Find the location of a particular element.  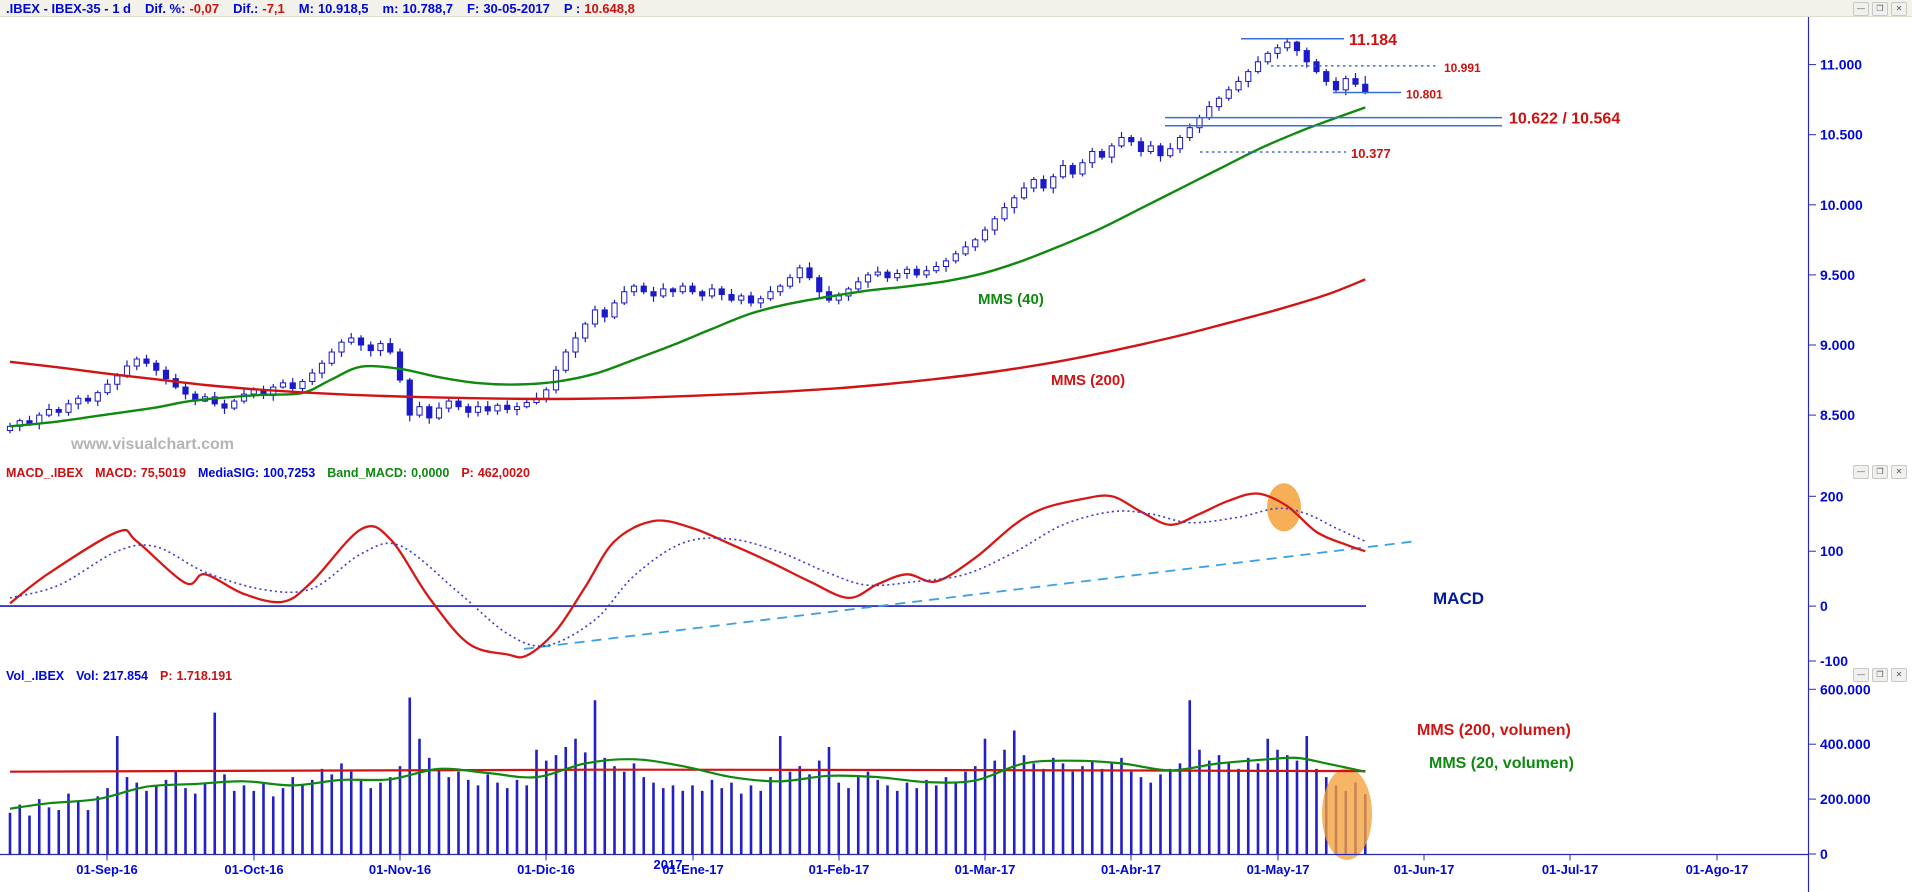

macd-axis-label: 200 is located at coordinates (1832, 496).